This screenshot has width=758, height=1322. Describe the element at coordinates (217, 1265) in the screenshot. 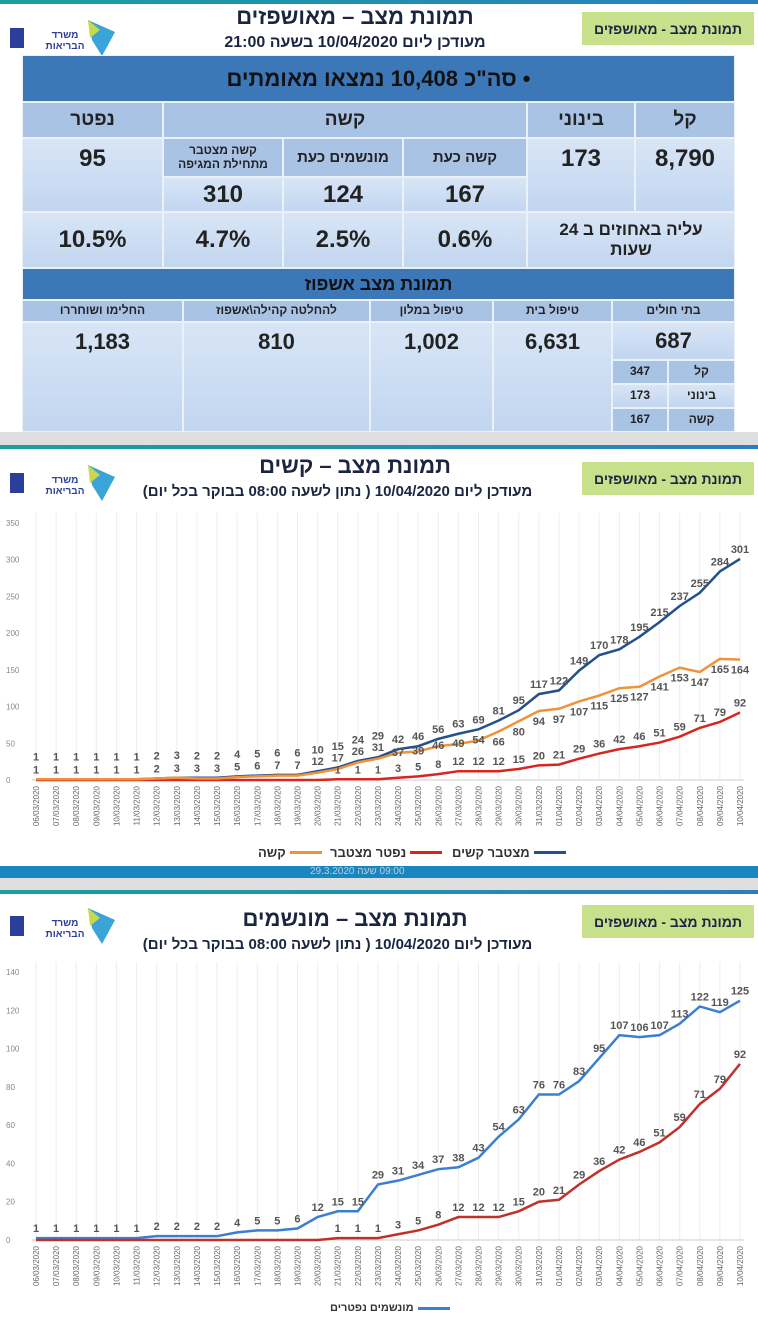

I see `x-tick-label: 15/03/2020` at that location.